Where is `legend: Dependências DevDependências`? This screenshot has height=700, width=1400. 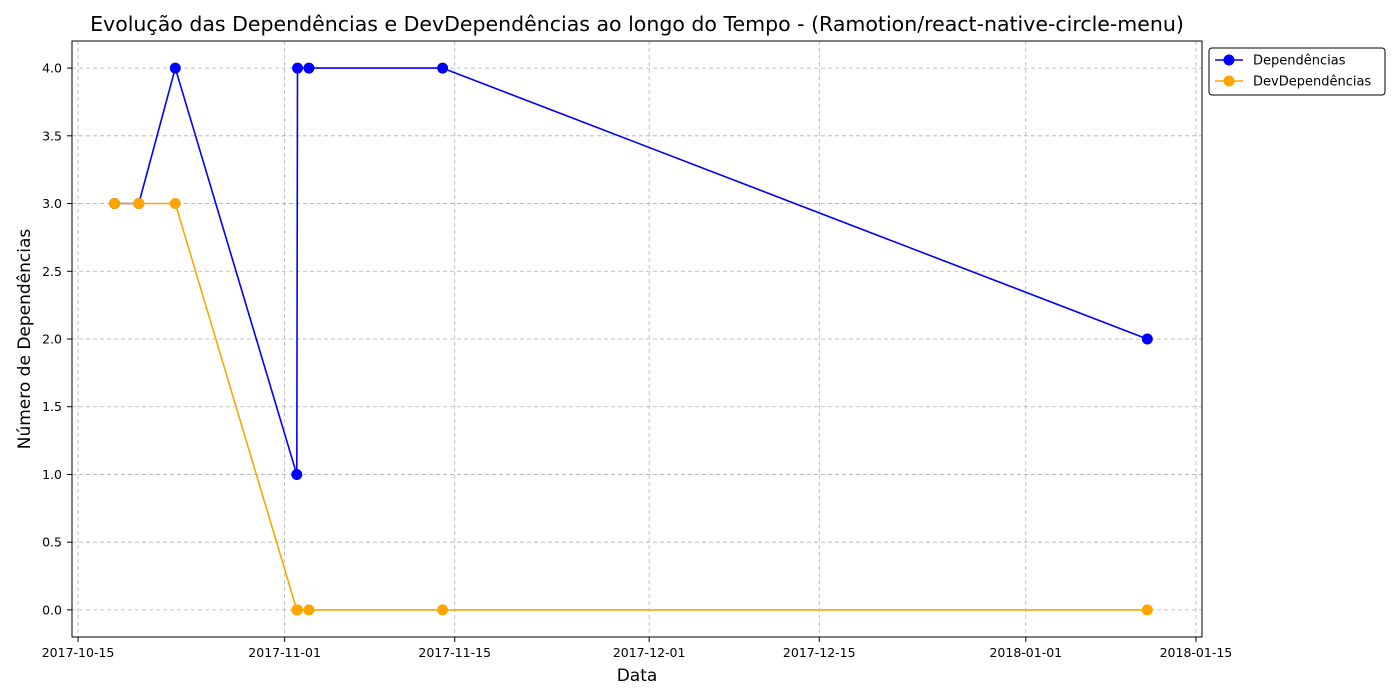
legend: Dependências DevDependências is located at coordinates (1297, 71).